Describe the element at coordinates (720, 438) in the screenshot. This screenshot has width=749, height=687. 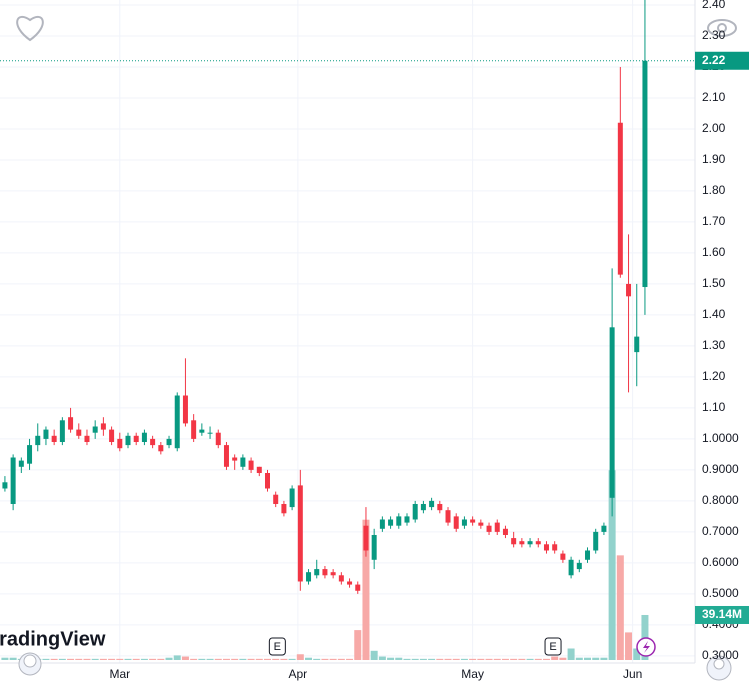
I see `y-tick-label: 1.0000` at that location.